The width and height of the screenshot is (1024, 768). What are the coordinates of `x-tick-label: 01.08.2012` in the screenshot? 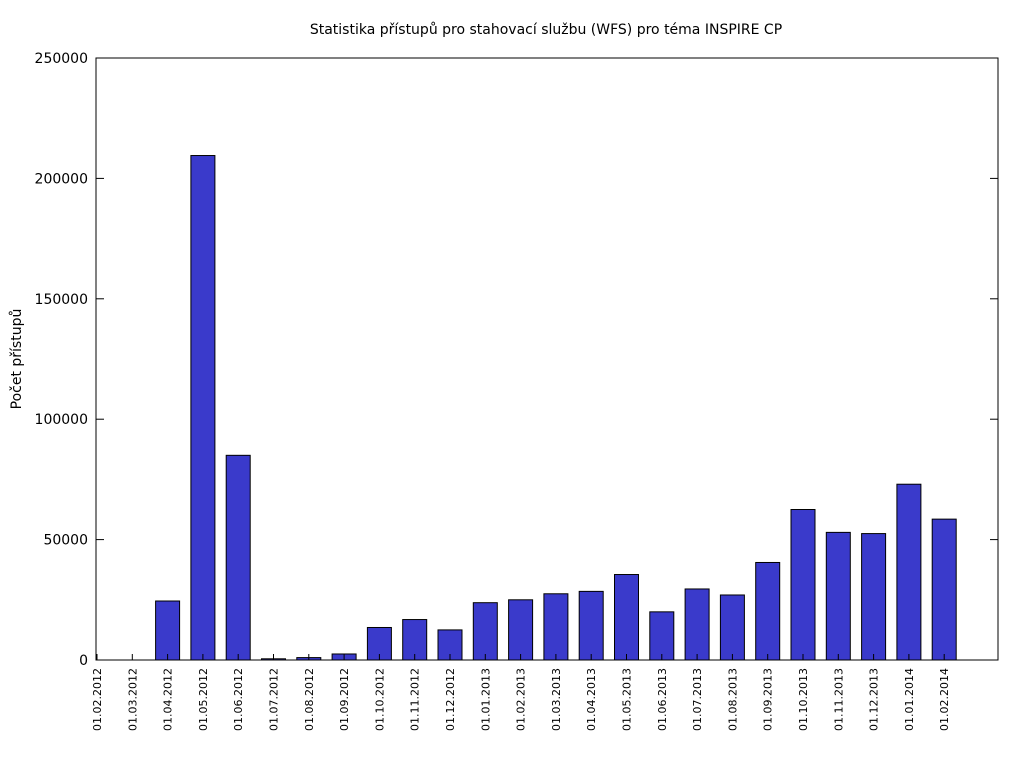 It's located at (309, 699).